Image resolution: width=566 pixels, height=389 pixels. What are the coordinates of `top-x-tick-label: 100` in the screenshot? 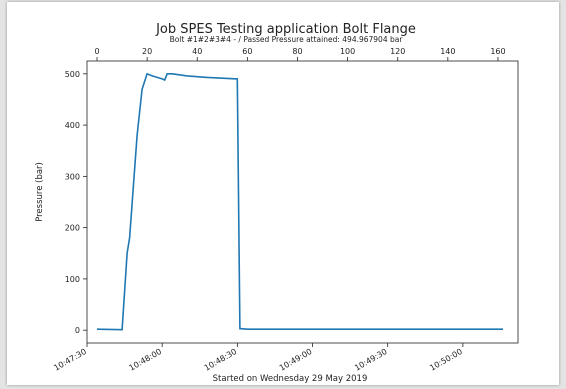 It's located at (347, 51).